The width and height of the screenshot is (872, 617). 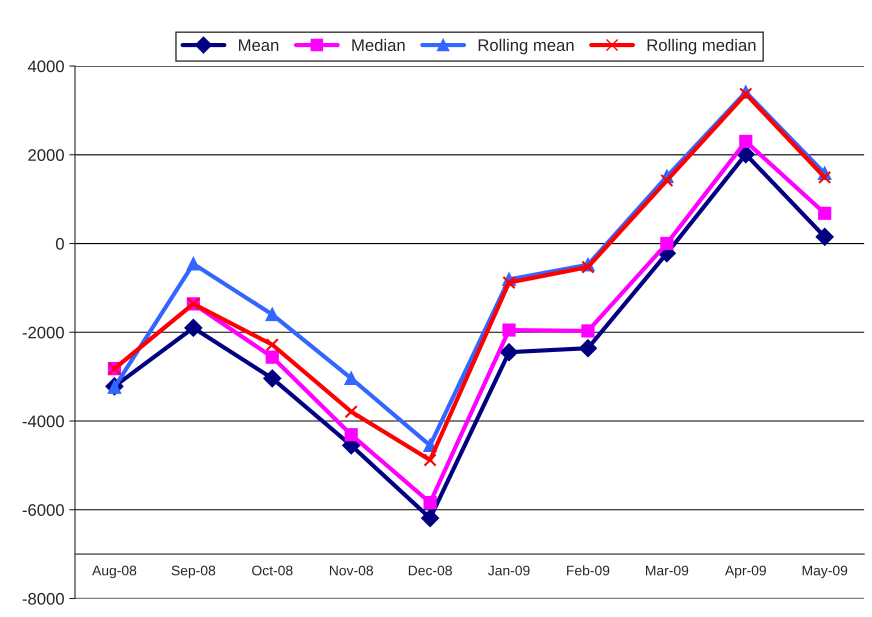 What do you see at coordinates (526, 46) in the screenshot?
I see `legend-label: Rolling mean` at bounding box center [526, 46].